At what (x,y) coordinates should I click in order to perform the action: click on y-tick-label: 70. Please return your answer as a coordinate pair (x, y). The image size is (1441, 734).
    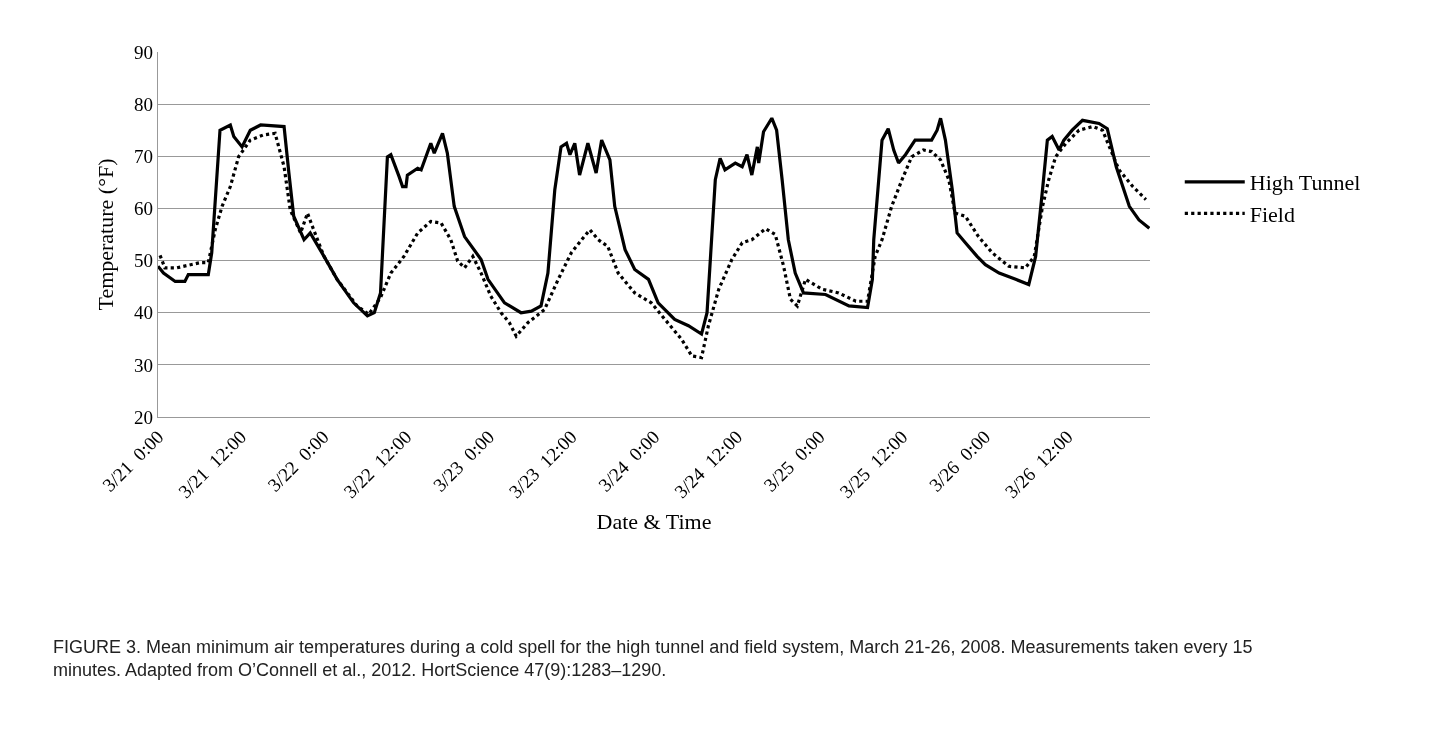
    Looking at the image, I should click on (144, 156).